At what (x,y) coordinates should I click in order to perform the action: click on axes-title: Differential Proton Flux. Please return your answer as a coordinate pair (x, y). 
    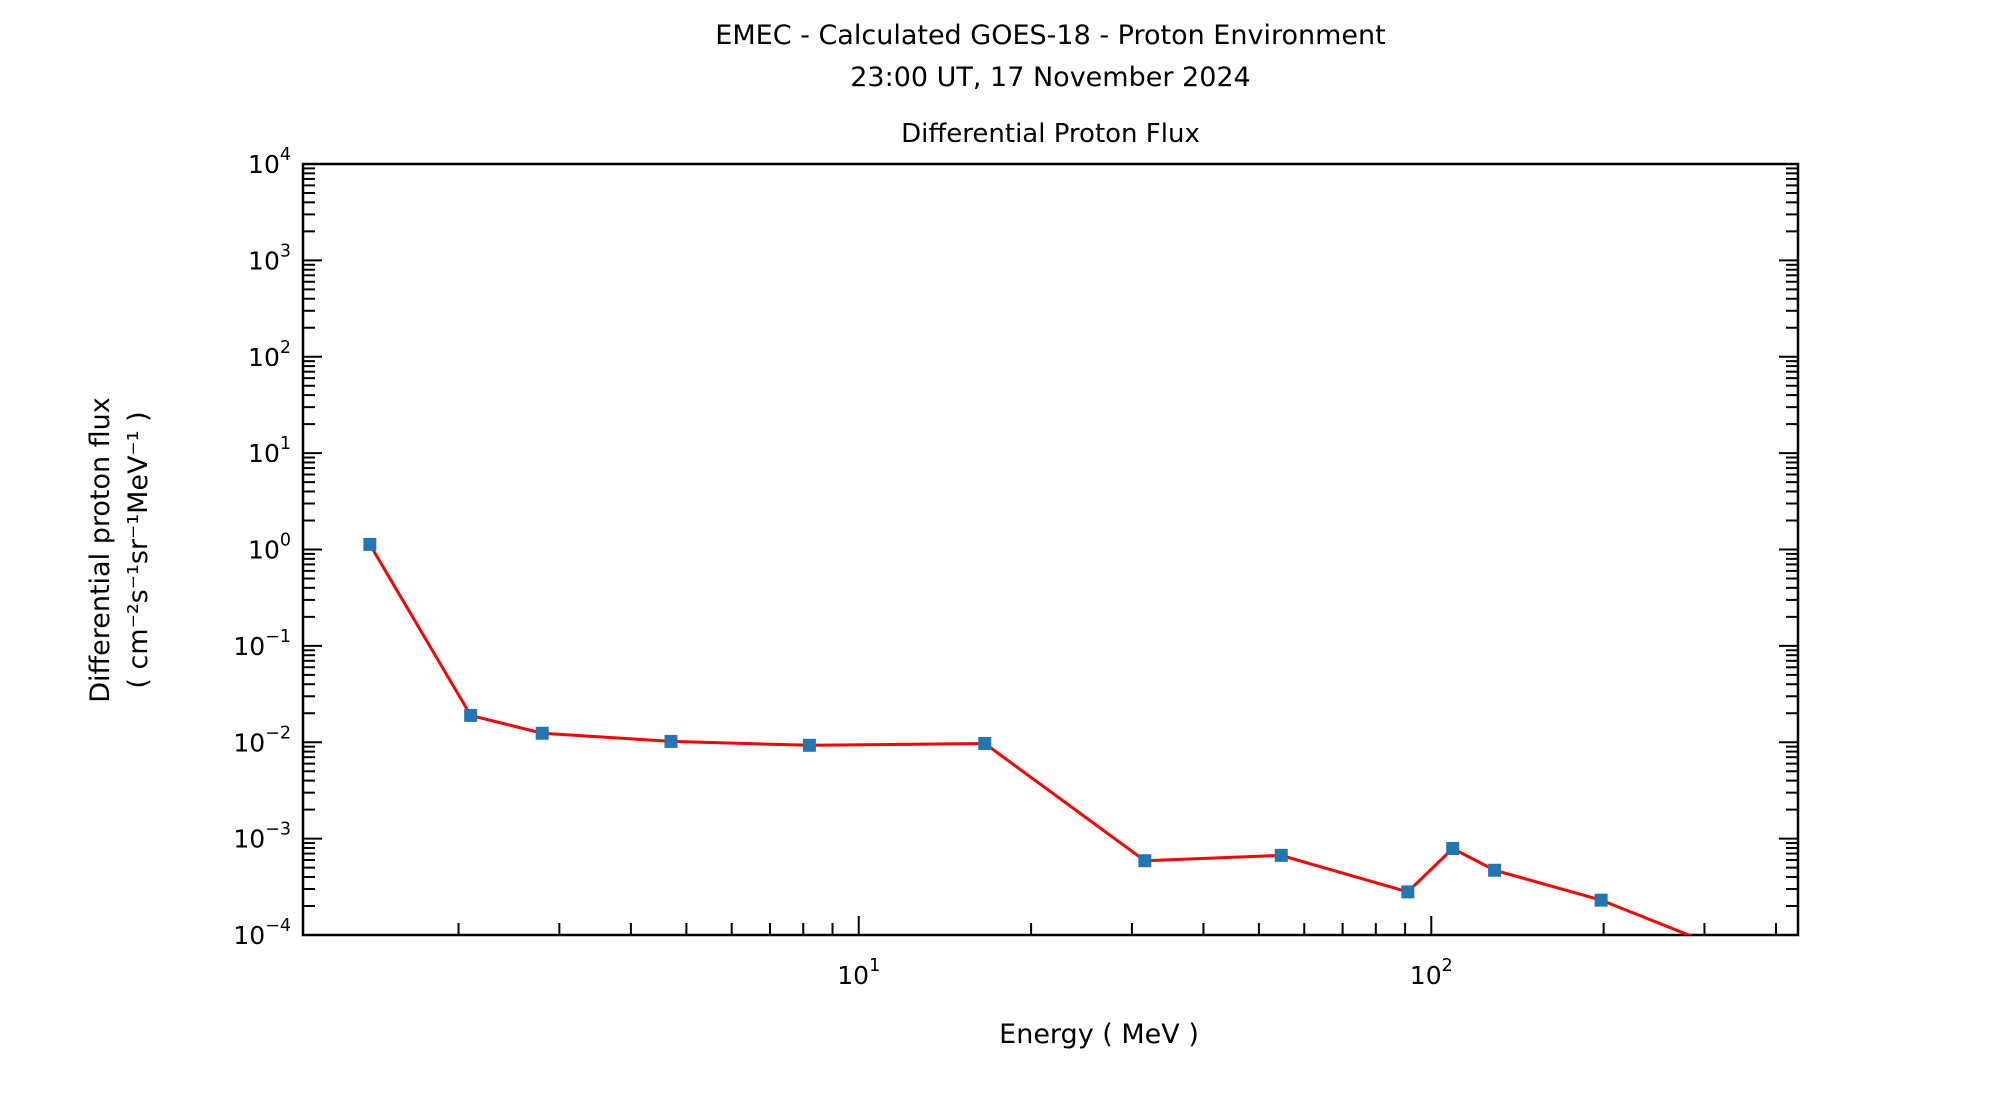
    Looking at the image, I should click on (1050, 134).